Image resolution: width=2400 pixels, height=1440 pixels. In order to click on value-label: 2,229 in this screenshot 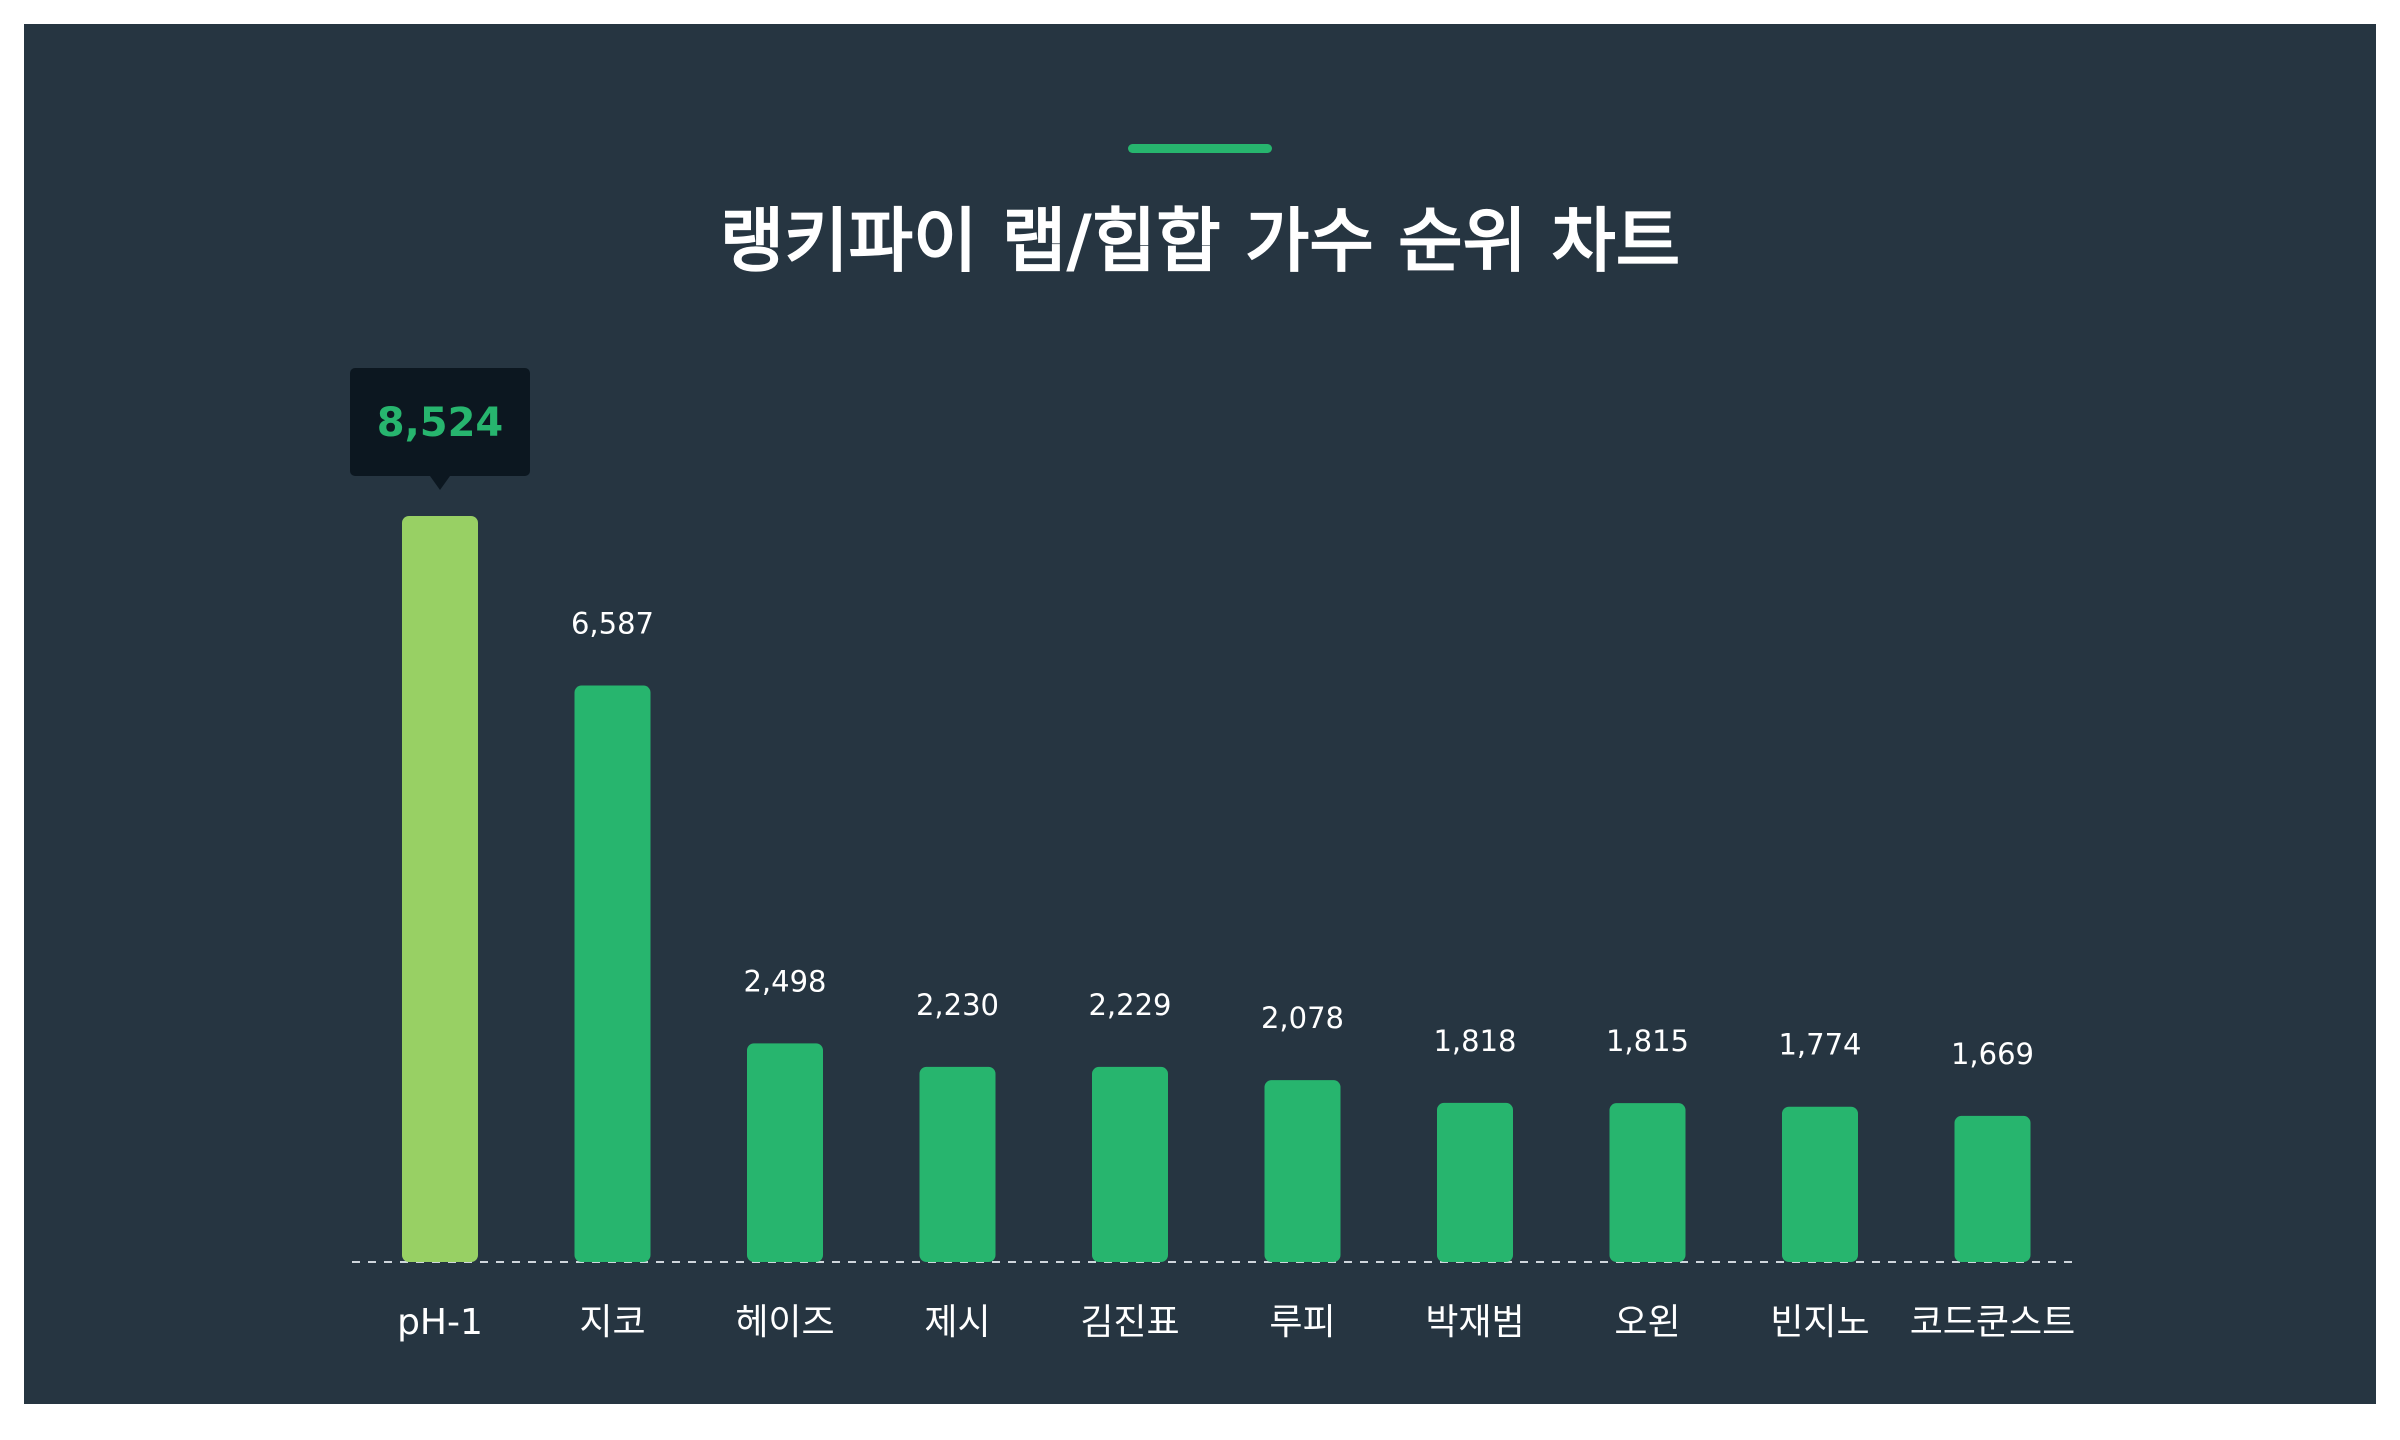, I will do `click(1129, 1005)`.